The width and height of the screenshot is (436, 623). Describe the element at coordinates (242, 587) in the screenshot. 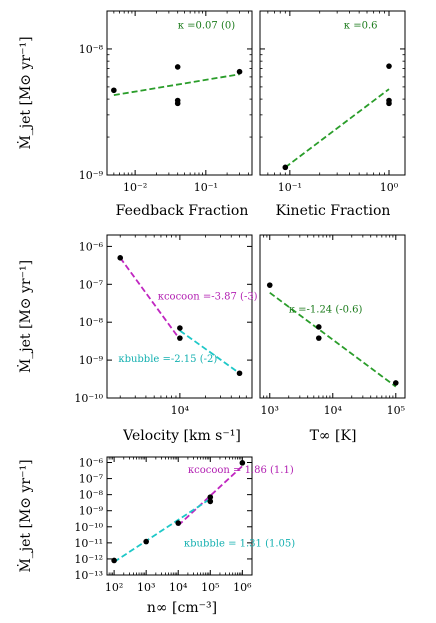

I see `x-tick-label: 10⁶` at that location.